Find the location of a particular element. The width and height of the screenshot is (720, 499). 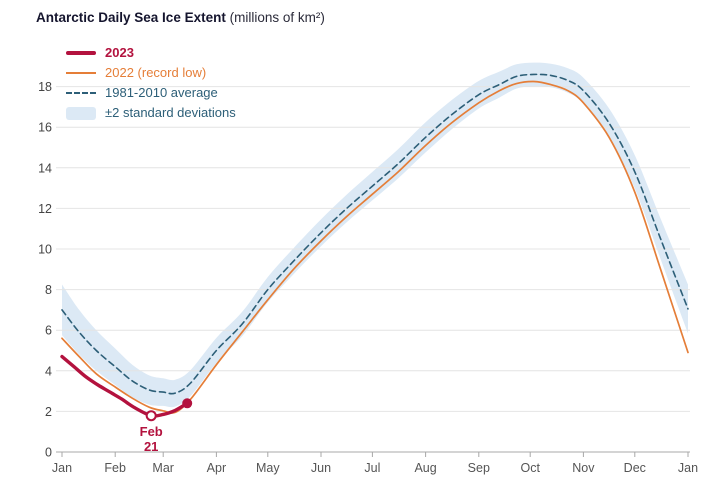

legend-swatch-2023-line is located at coordinates (81, 53).